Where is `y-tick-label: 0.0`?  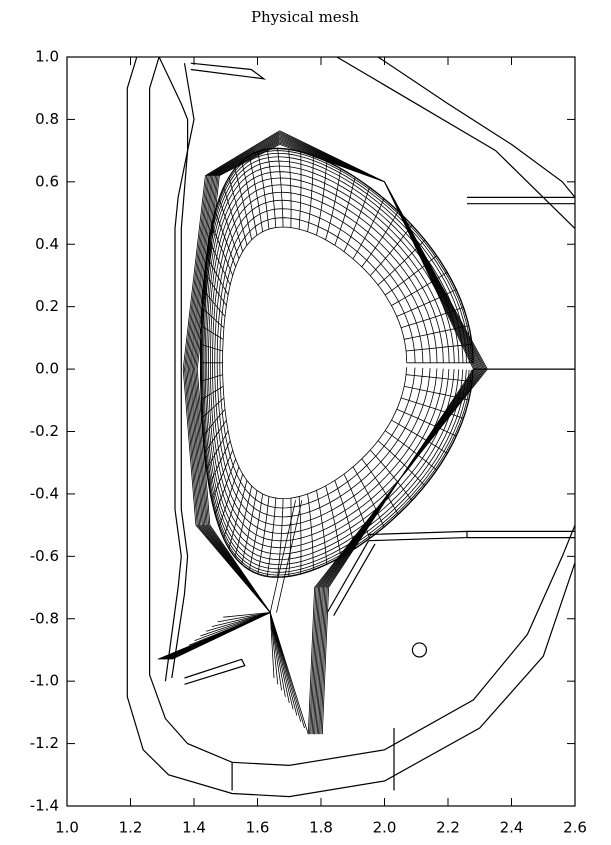
y-tick-label: 0.0 is located at coordinates (47, 369).